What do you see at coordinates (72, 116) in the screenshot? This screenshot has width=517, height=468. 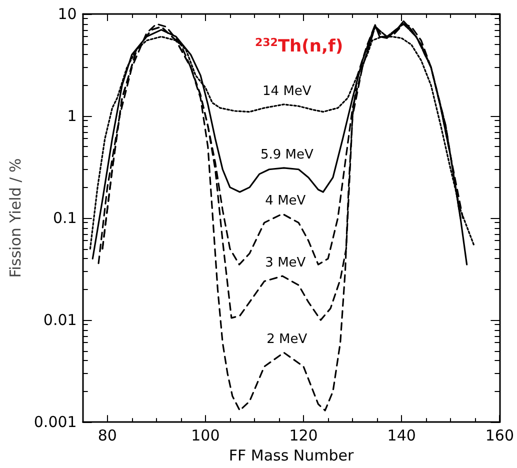 I see `y-tick-label: 1` at bounding box center [72, 116].